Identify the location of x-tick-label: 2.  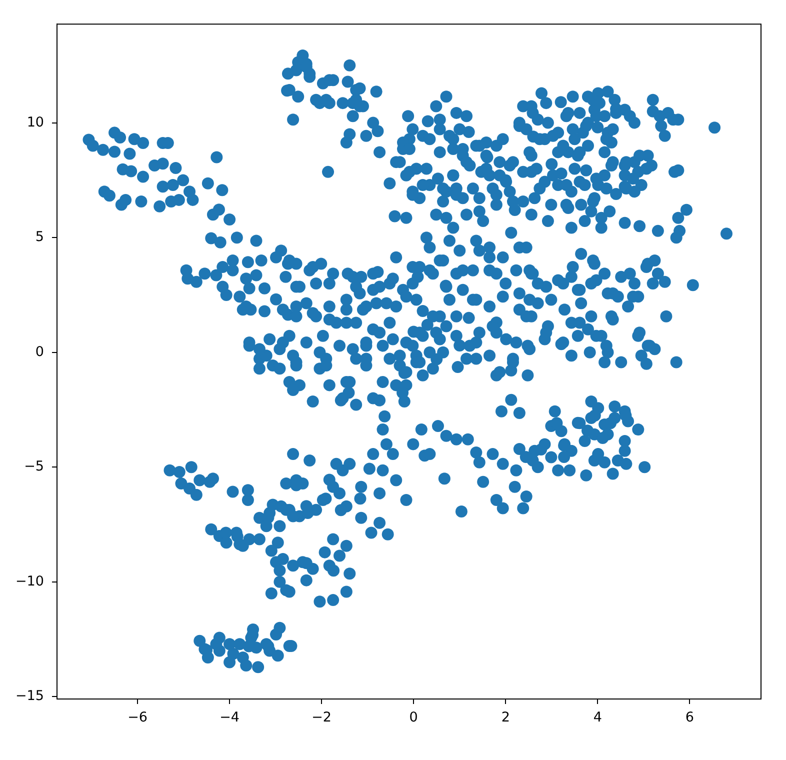
(505, 718).